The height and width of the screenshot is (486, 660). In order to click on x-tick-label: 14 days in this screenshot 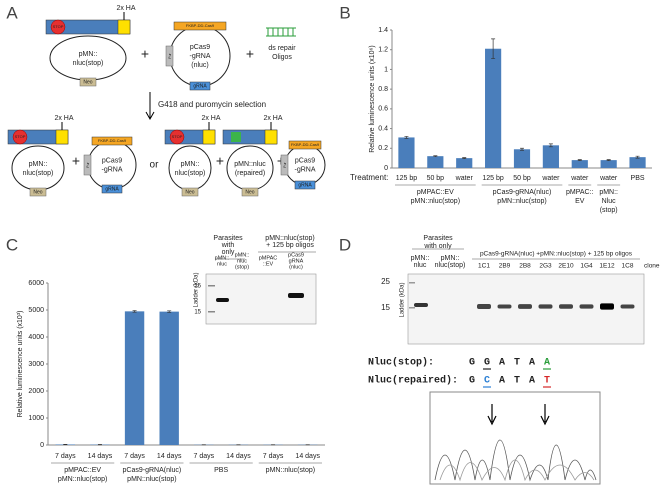, I will do `click(169, 456)`.